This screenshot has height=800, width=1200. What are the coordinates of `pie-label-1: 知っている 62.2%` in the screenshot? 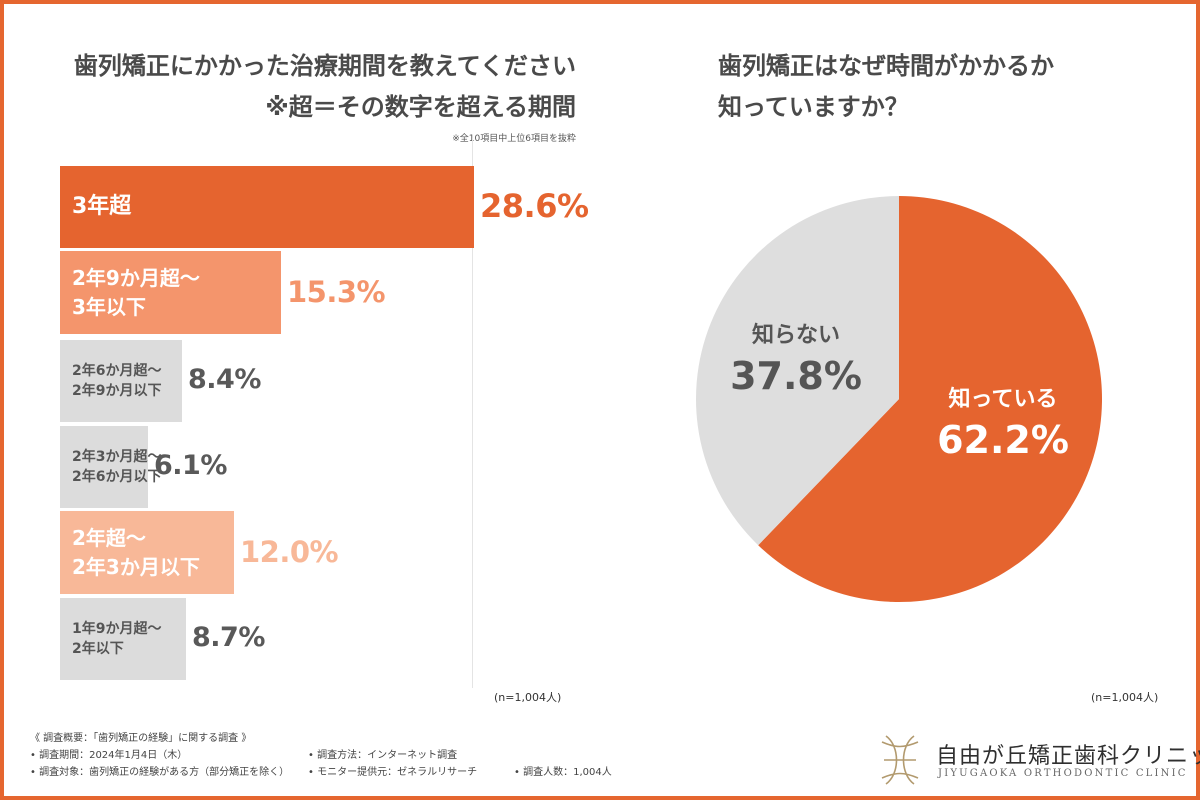 It's located at (1003, 424).